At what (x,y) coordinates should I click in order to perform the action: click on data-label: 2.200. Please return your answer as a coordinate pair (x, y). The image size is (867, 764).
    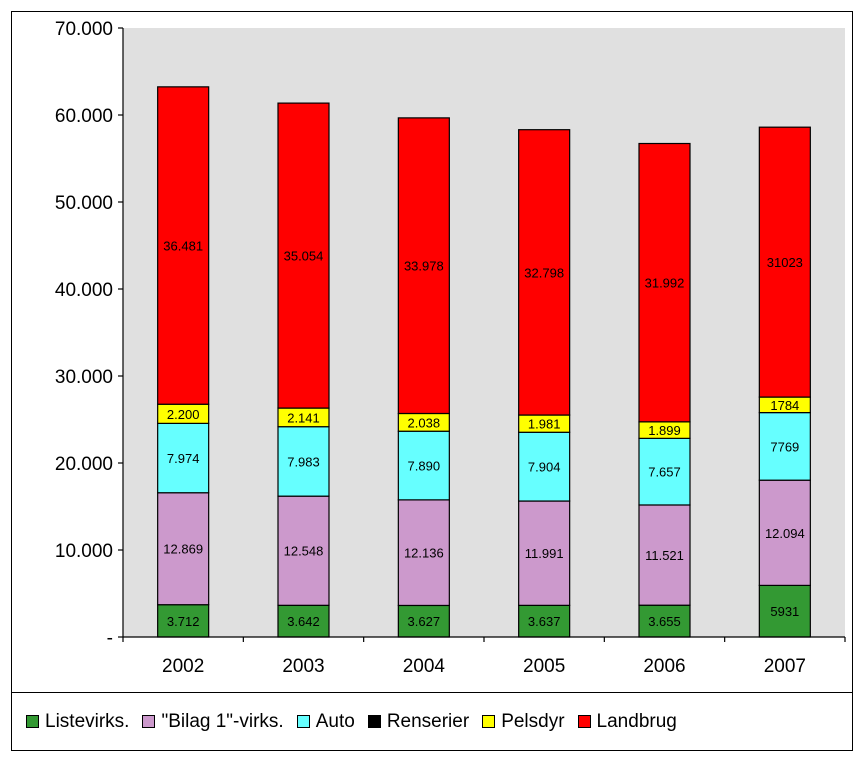
    Looking at the image, I should click on (183, 414).